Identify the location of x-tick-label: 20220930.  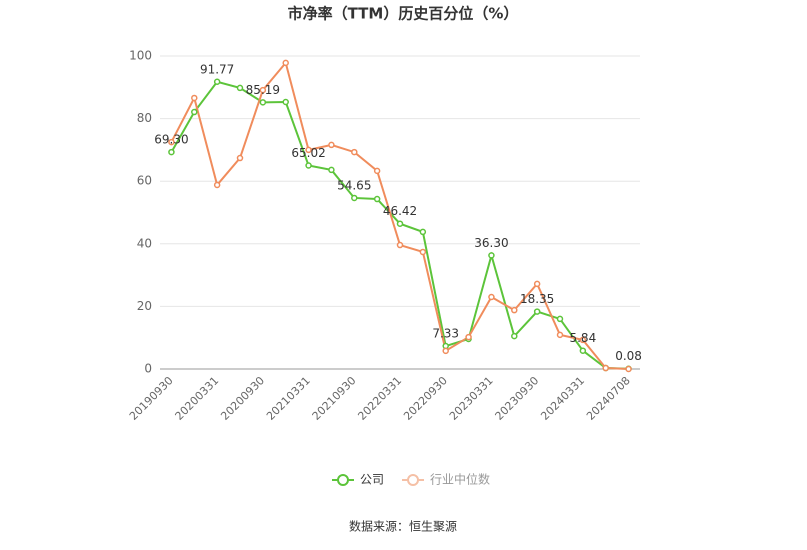
(425, 398).